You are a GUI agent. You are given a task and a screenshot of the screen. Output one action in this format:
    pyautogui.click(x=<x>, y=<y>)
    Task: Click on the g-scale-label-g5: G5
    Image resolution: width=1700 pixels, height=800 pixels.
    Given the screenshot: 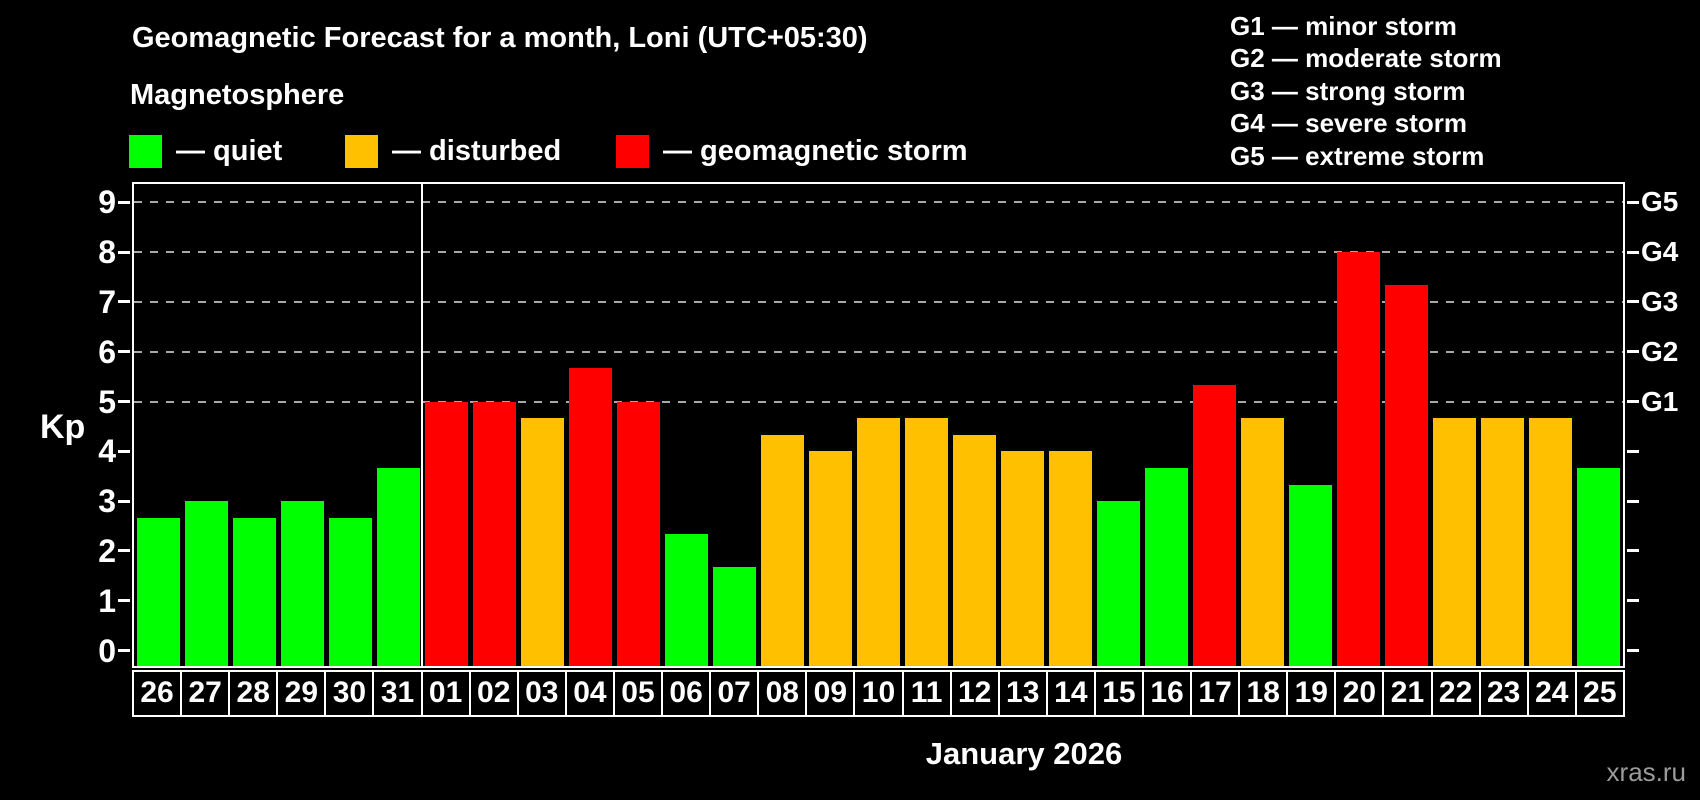 What is the action you would take?
    pyautogui.click(x=1660, y=202)
    